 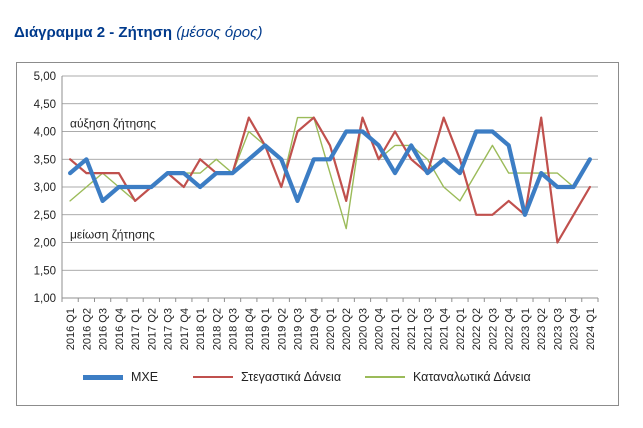 I want to click on x-tick-label: 2016 Q4, so click(x=120, y=329).